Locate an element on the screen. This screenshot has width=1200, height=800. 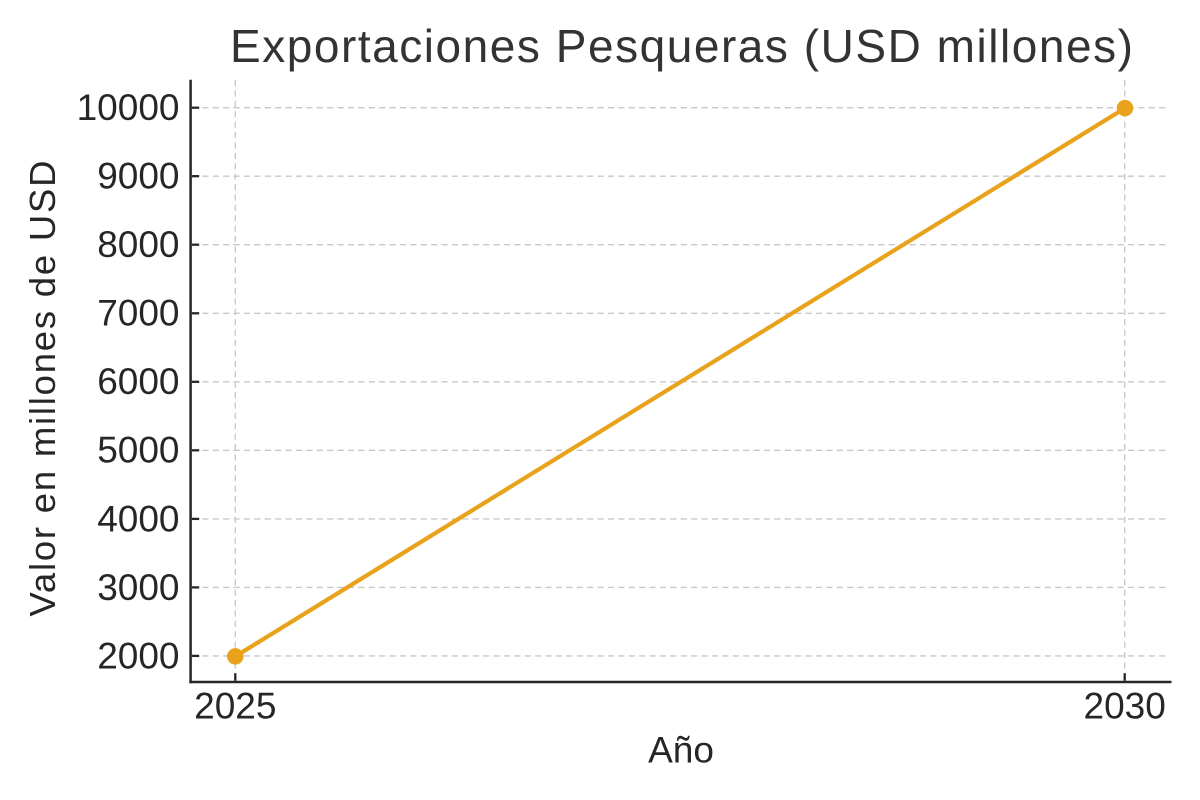
svg-text: 9000 is located at coordinates (138, 176).